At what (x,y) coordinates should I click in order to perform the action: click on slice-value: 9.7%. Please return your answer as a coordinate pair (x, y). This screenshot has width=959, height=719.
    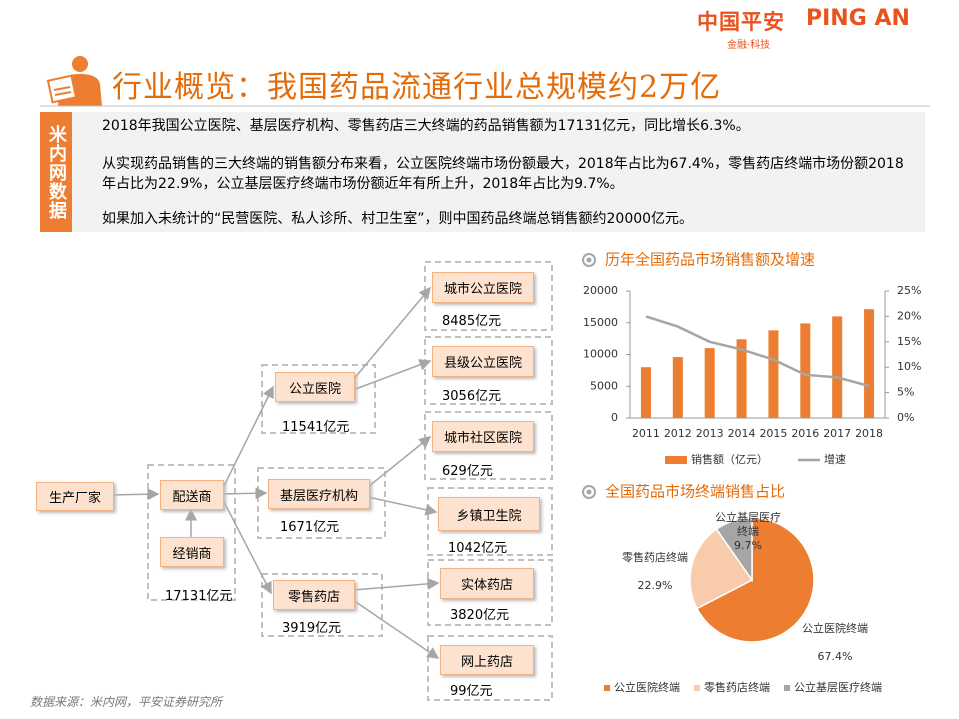
    Looking at the image, I should click on (748, 545).